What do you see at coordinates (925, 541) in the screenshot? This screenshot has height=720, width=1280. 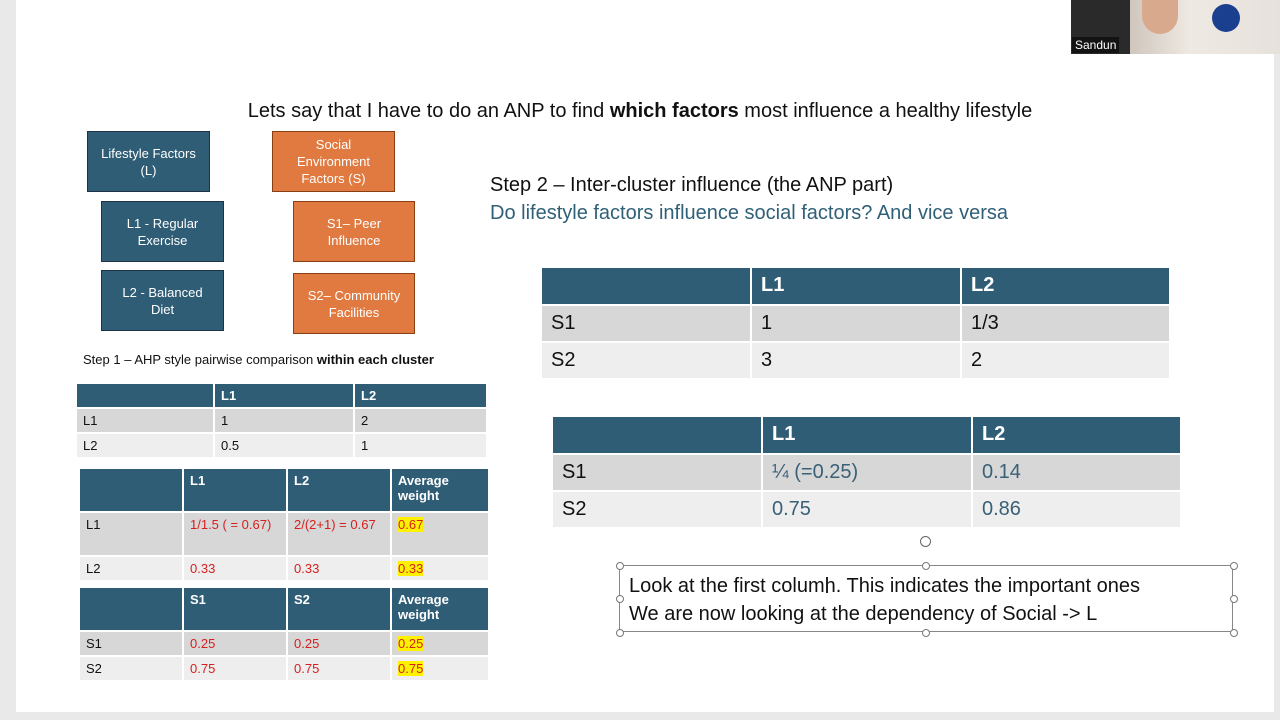 I see `rotate-handle-icon` at bounding box center [925, 541].